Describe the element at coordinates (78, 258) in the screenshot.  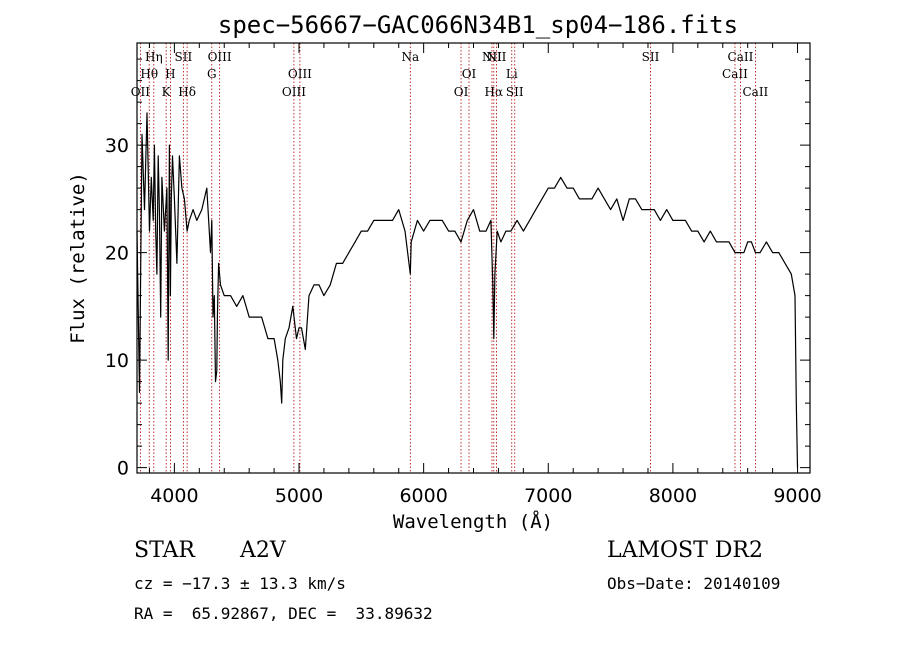
I see `y-axis-label: Flux (relative)` at that location.